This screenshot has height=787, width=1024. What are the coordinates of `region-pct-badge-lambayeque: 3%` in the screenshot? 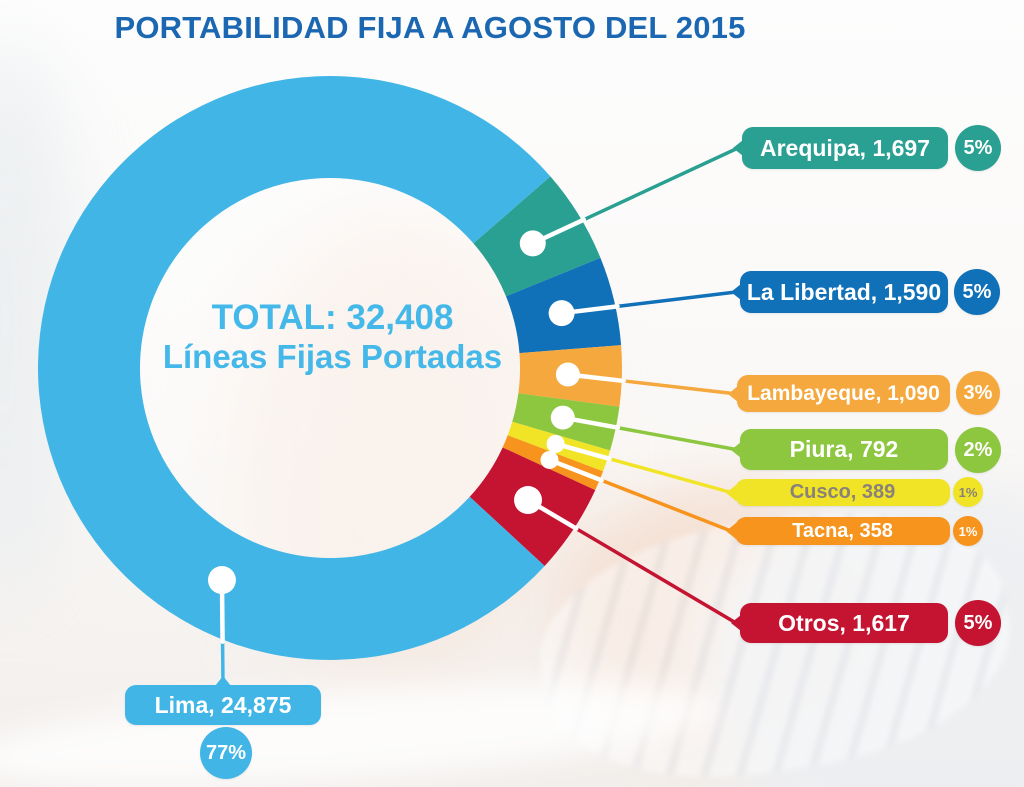 It's located at (978, 393).